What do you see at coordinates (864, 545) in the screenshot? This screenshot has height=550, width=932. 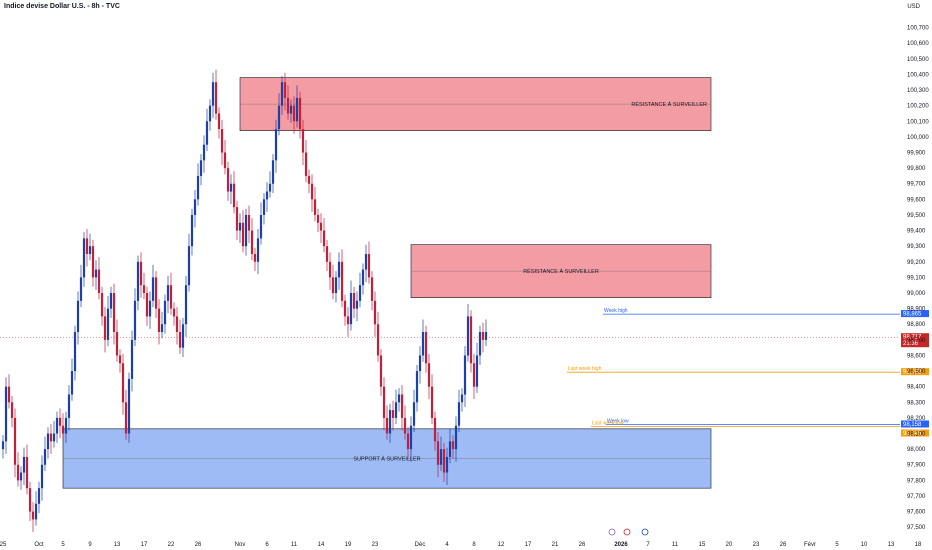 I see `x-tick-label: 10` at bounding box center [864, 545].